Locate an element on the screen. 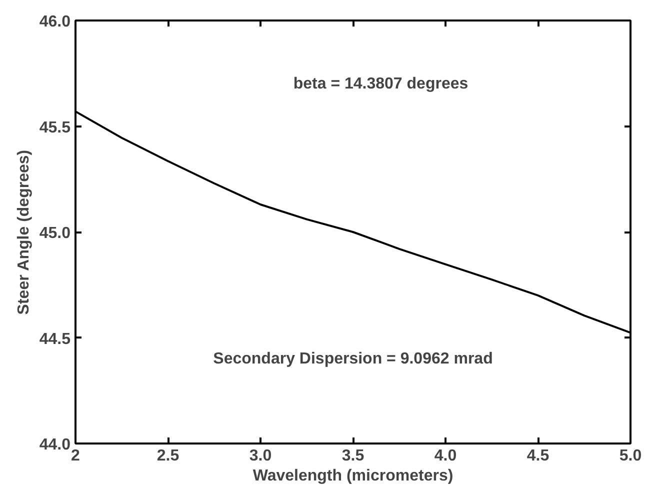 This screenshot has height=498, width=655. annotation: Secondary Dispersion = 9.0962 mrad is located at coordinates (353, 359).